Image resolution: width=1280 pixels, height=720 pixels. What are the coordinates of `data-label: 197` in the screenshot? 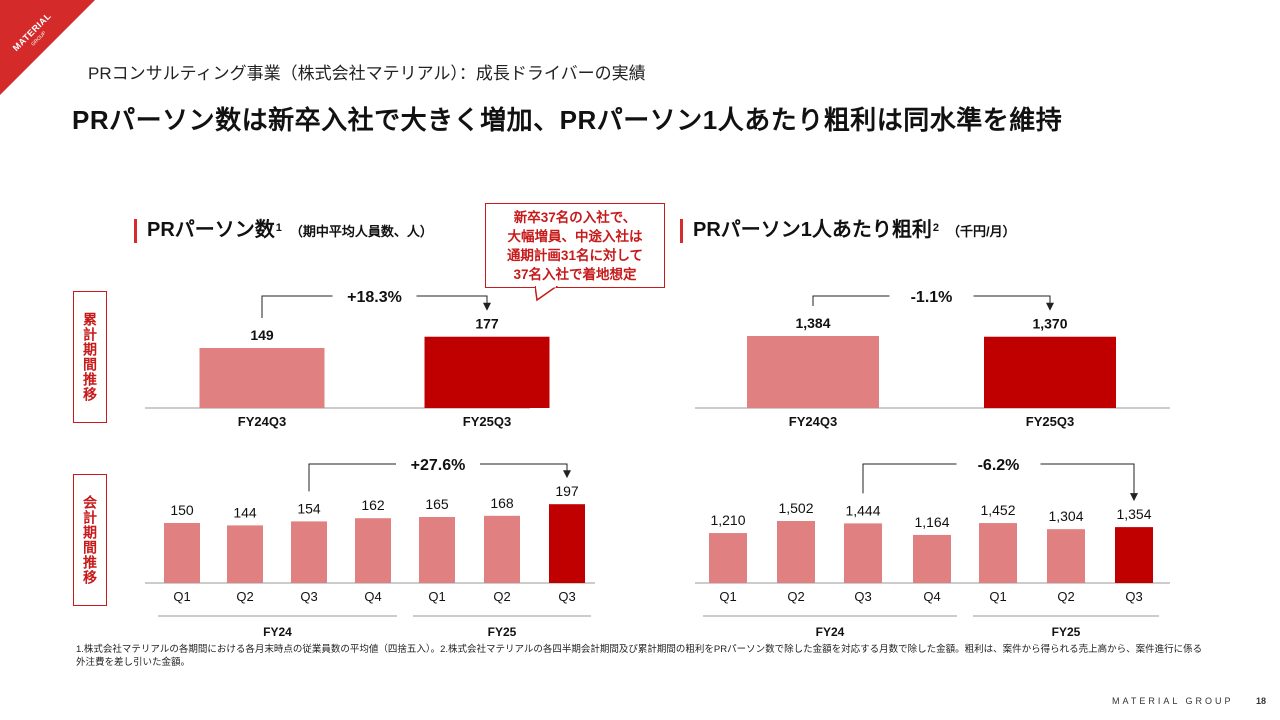 It's located at (567, 491).